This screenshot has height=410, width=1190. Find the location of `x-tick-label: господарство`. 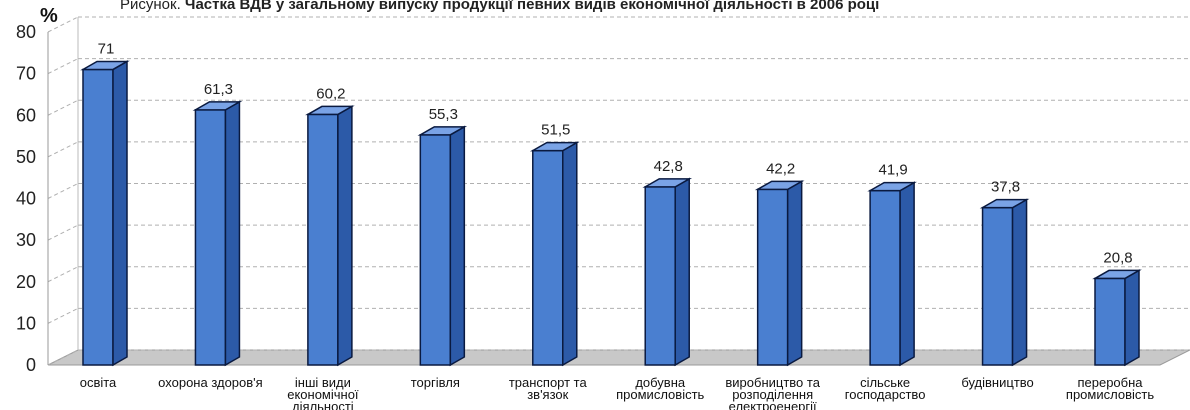

x-tick-label: господарство is located at coordinates (885, 394).